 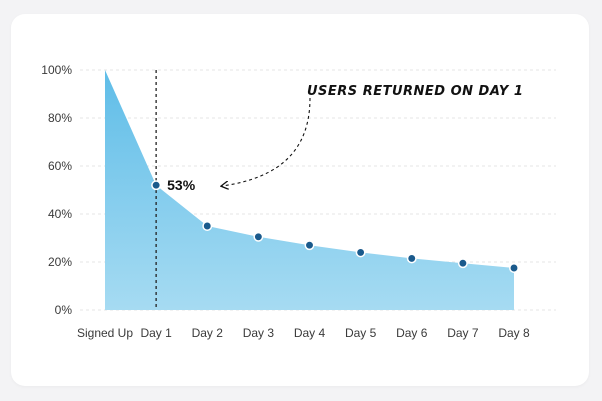 What do you see at coordinates (56, 190) in the screenshot?
I see `y-axis-ticks: 100% 80% 60% 40% 20% 0%` at bounding box center [56, 190].